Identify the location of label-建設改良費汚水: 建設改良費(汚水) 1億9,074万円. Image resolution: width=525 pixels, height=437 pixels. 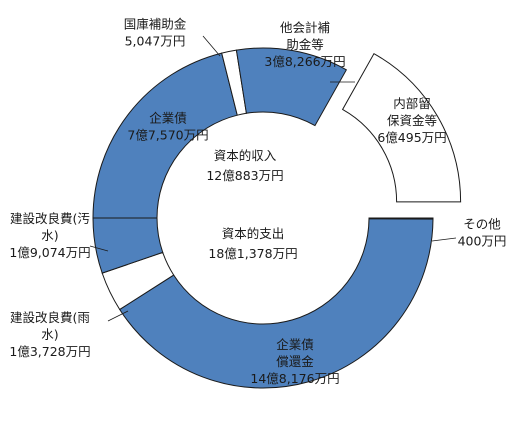
(49, 235).